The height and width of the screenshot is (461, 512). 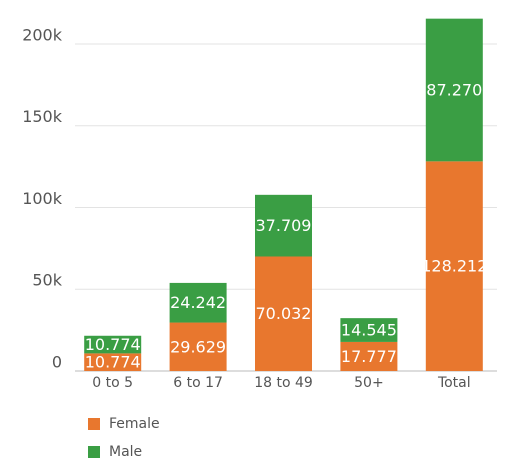 What do you see at coordinates (42, 198) in the screenshot?
I see `y-tick-label: 100k` at bounding box center [42, 198].